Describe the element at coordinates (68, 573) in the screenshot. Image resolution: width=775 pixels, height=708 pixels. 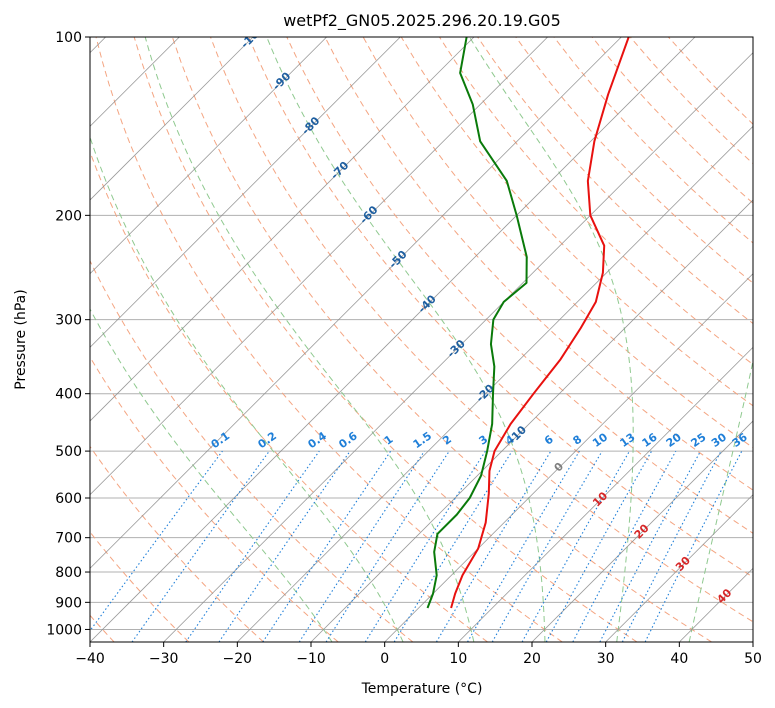
I see `y-tick-label: 800` at that location.